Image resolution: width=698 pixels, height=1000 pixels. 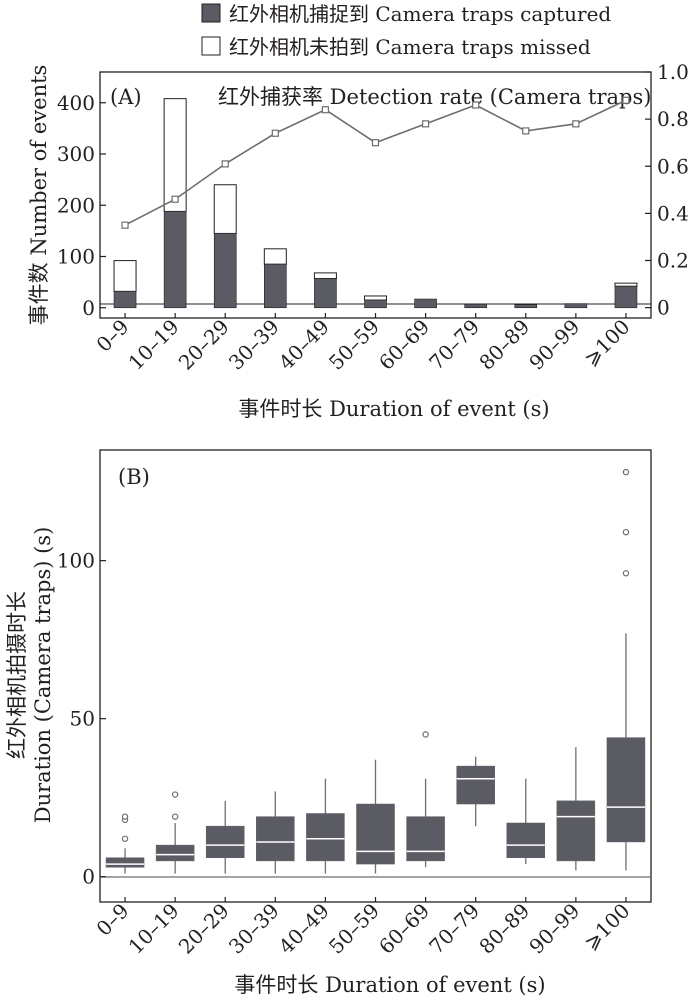 I want to click on legend-swatch-missed, so click(x=211, y=46).